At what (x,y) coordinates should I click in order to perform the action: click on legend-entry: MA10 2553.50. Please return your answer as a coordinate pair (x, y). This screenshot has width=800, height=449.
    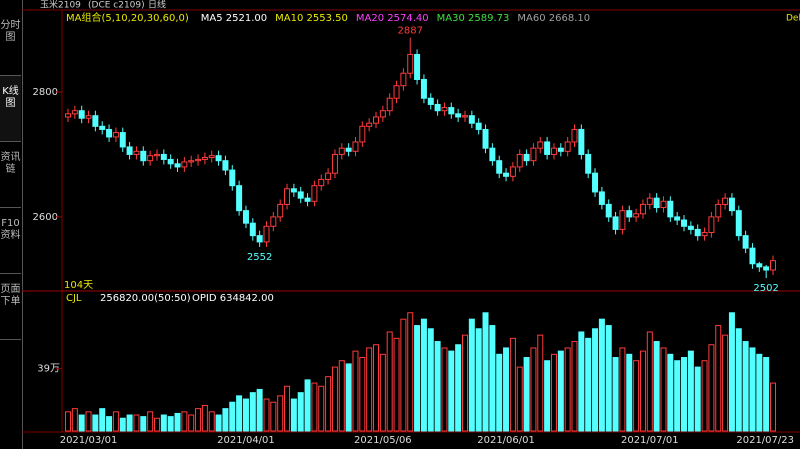
    Looking at the image, I should click on (311, 18).